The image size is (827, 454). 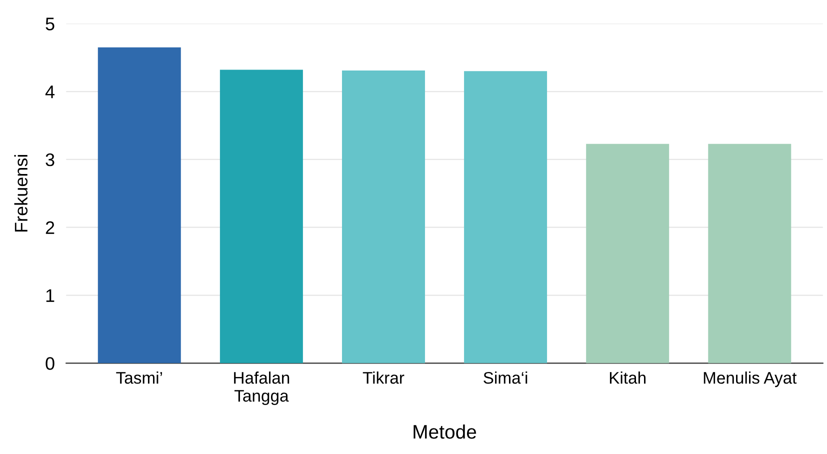 What do you see at coordinates (50, 363) in the screenshot?
I see `y-tick-label: 0` at bounding box center [50, 363].